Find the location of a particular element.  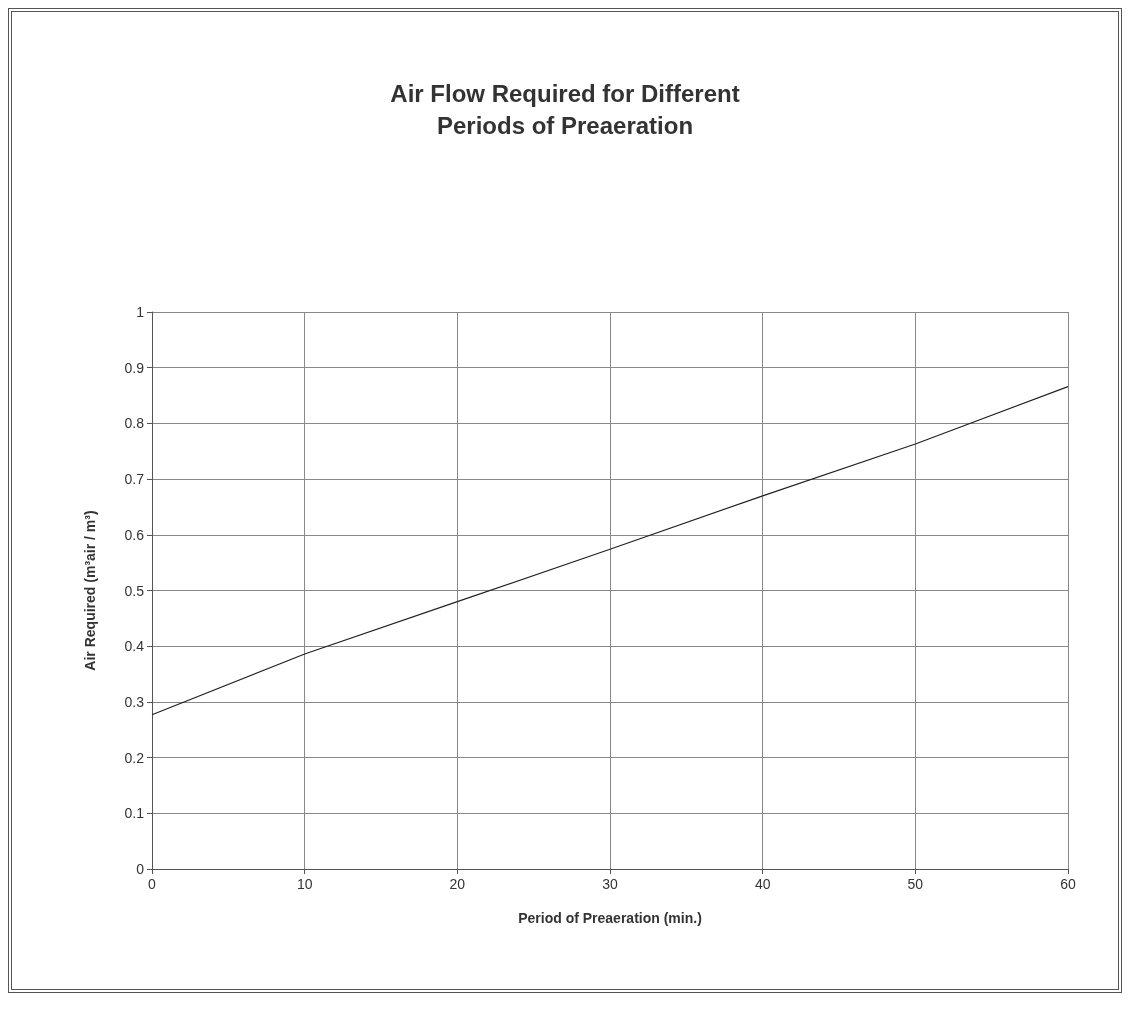

y-tick-label: 0.1 is located at coordinates (134, 813).